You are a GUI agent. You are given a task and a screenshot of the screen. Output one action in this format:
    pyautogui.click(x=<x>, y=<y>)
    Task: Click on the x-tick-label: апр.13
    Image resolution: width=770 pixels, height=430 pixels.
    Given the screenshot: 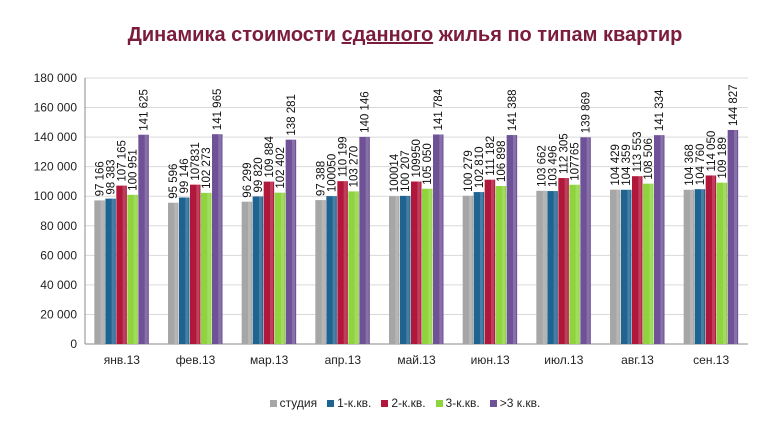 What is the action you would take?
    pyautogui.click(x=343, y=360)
    